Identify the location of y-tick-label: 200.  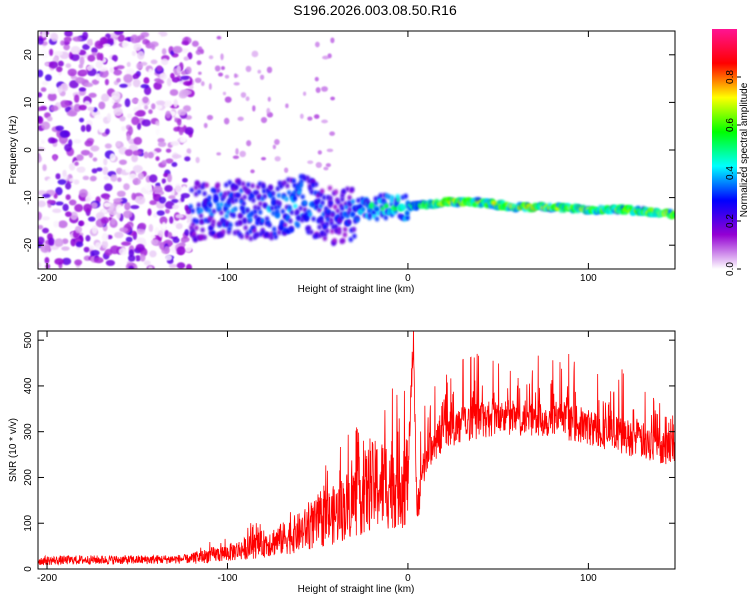
(28, 477).